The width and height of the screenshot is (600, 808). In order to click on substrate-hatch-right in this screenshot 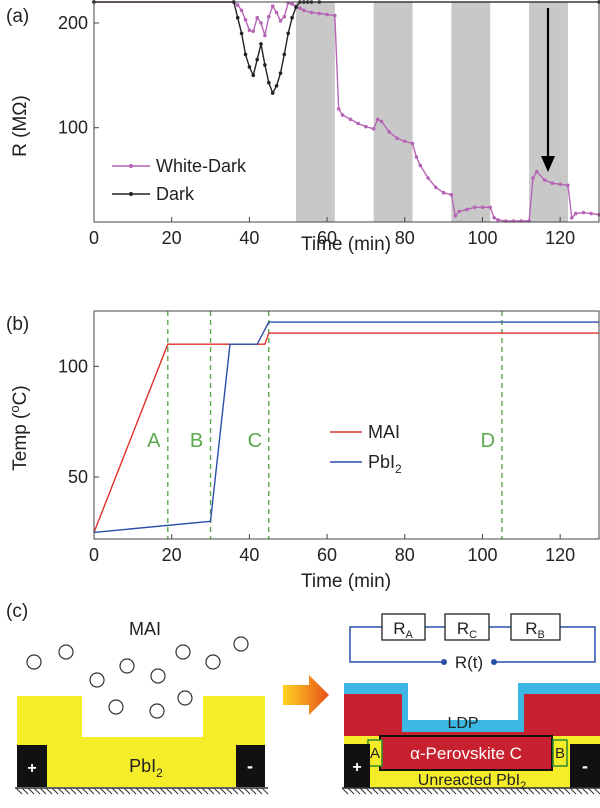, I will do `click(470, 791)`.